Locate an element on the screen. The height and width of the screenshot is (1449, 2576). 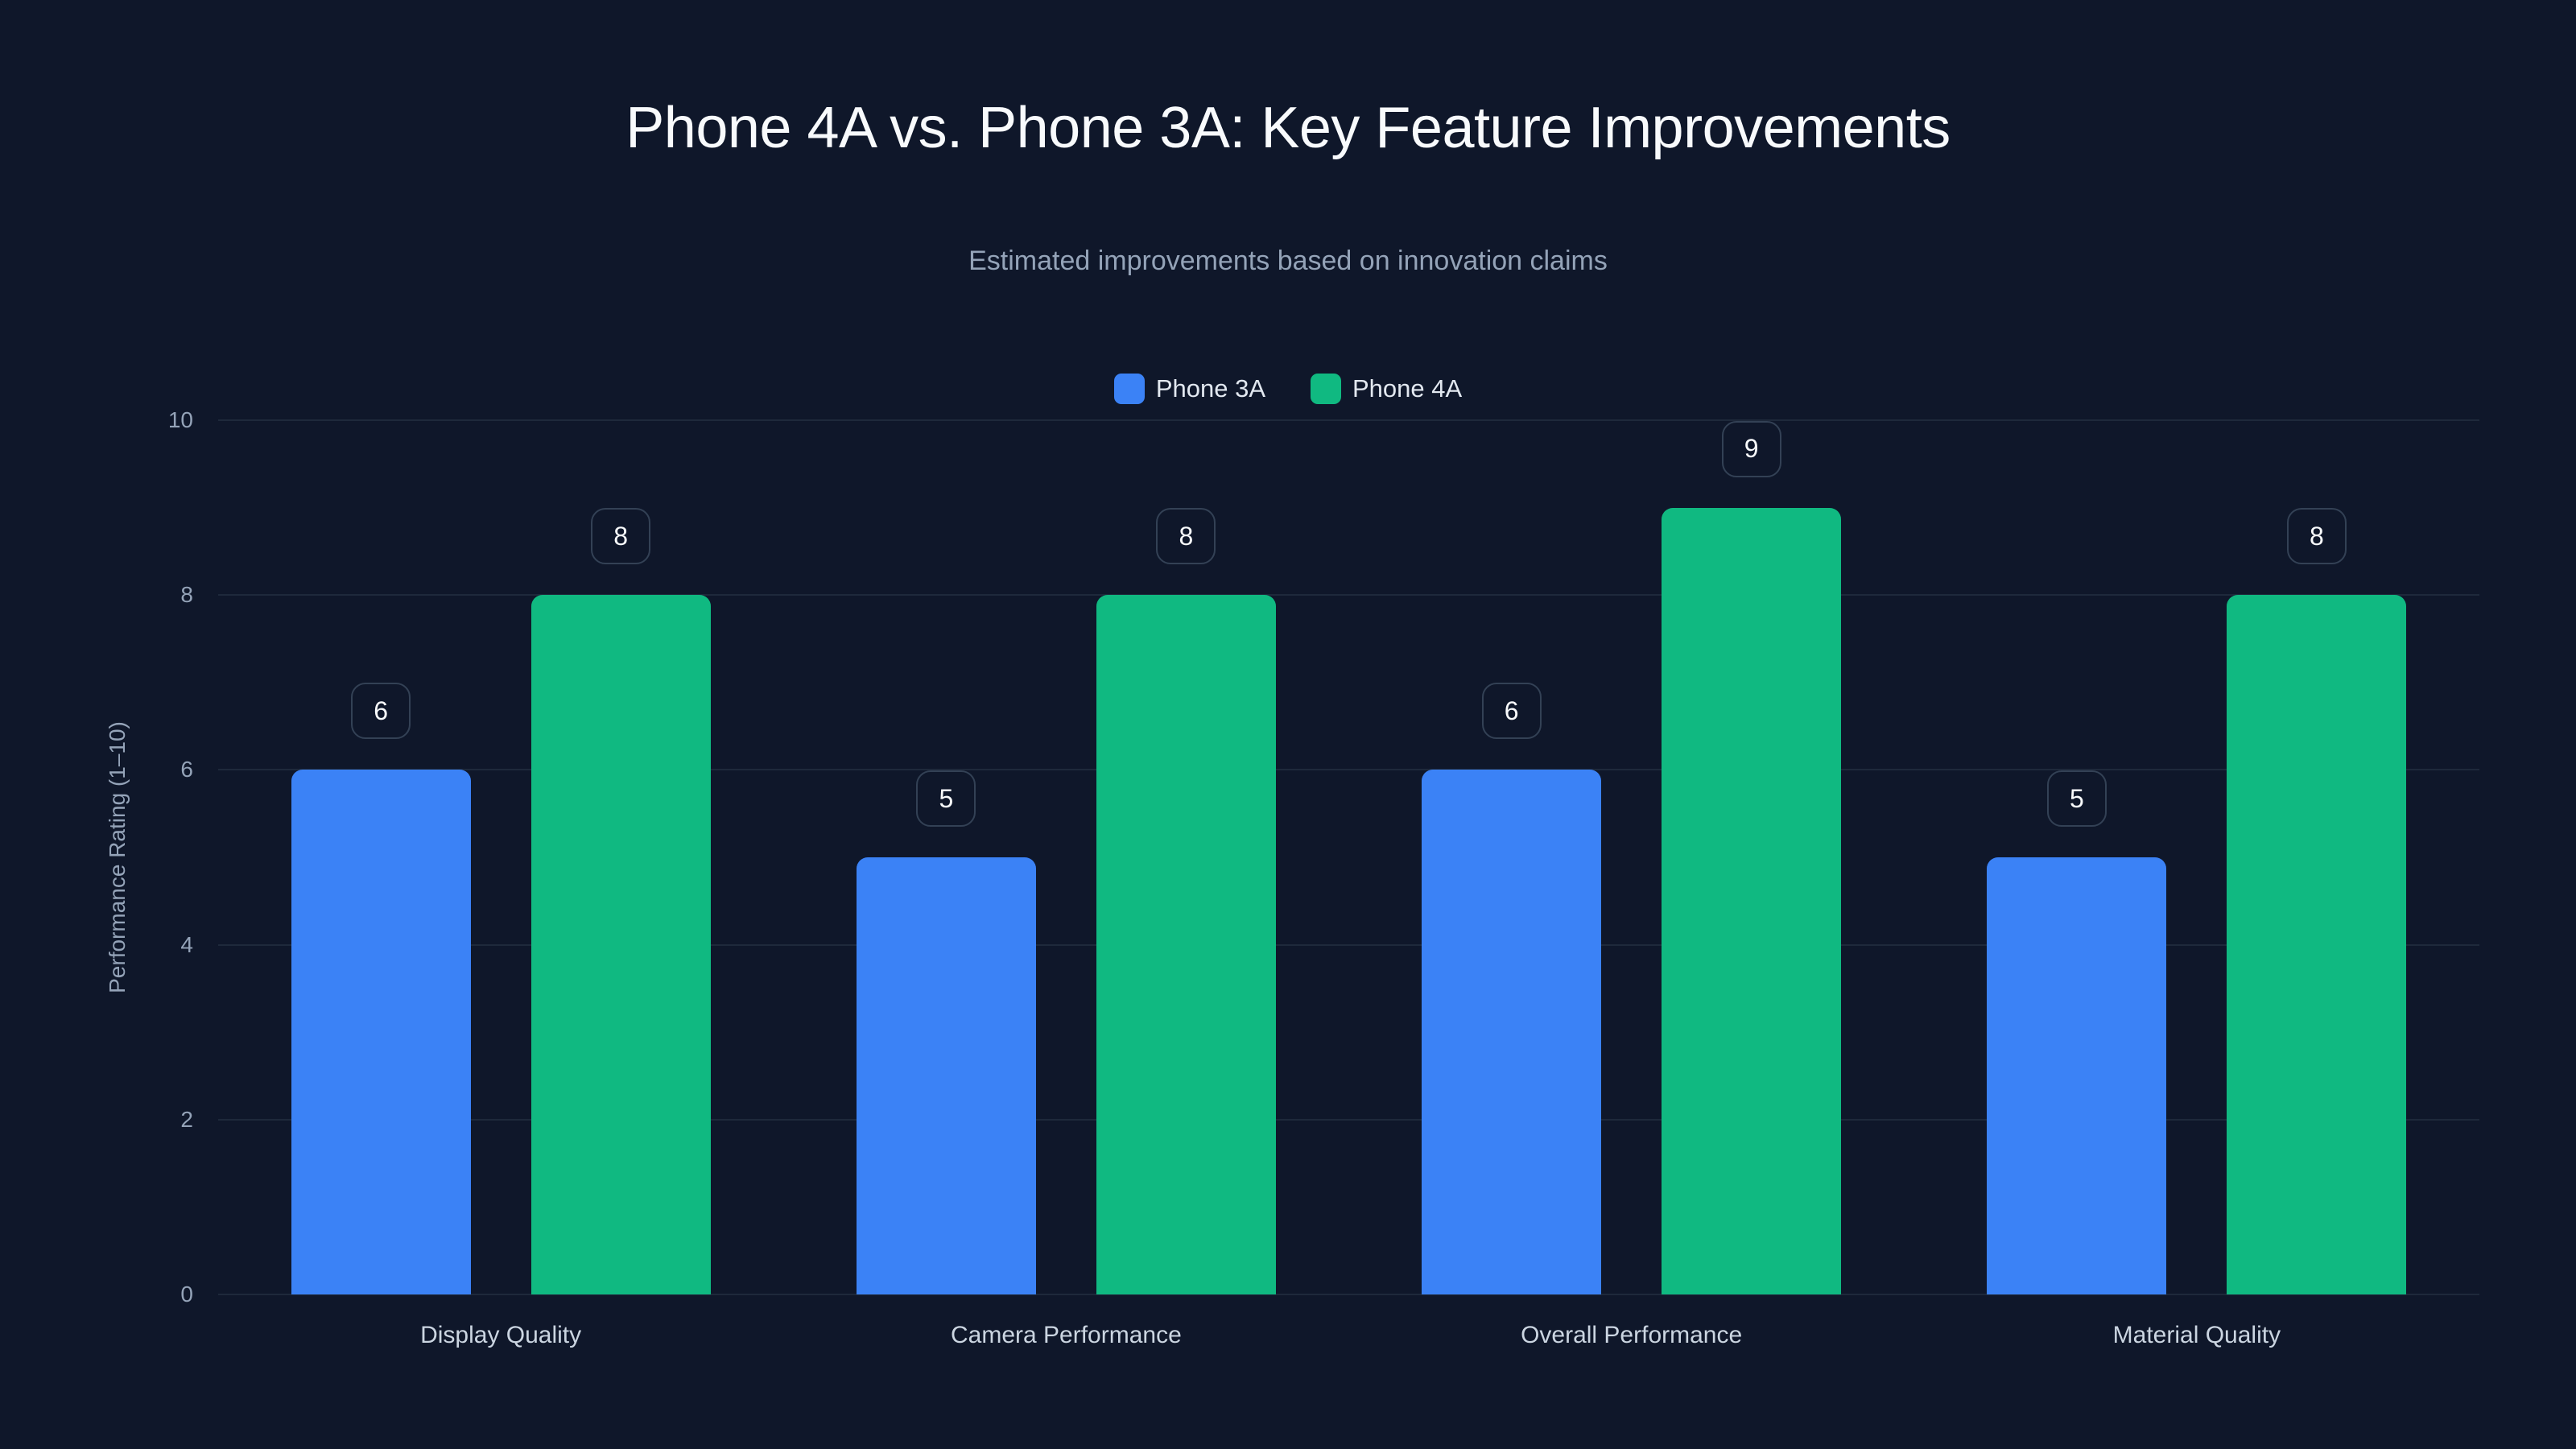
y-tick-label: 0 is located at coordinates (186, 1294).